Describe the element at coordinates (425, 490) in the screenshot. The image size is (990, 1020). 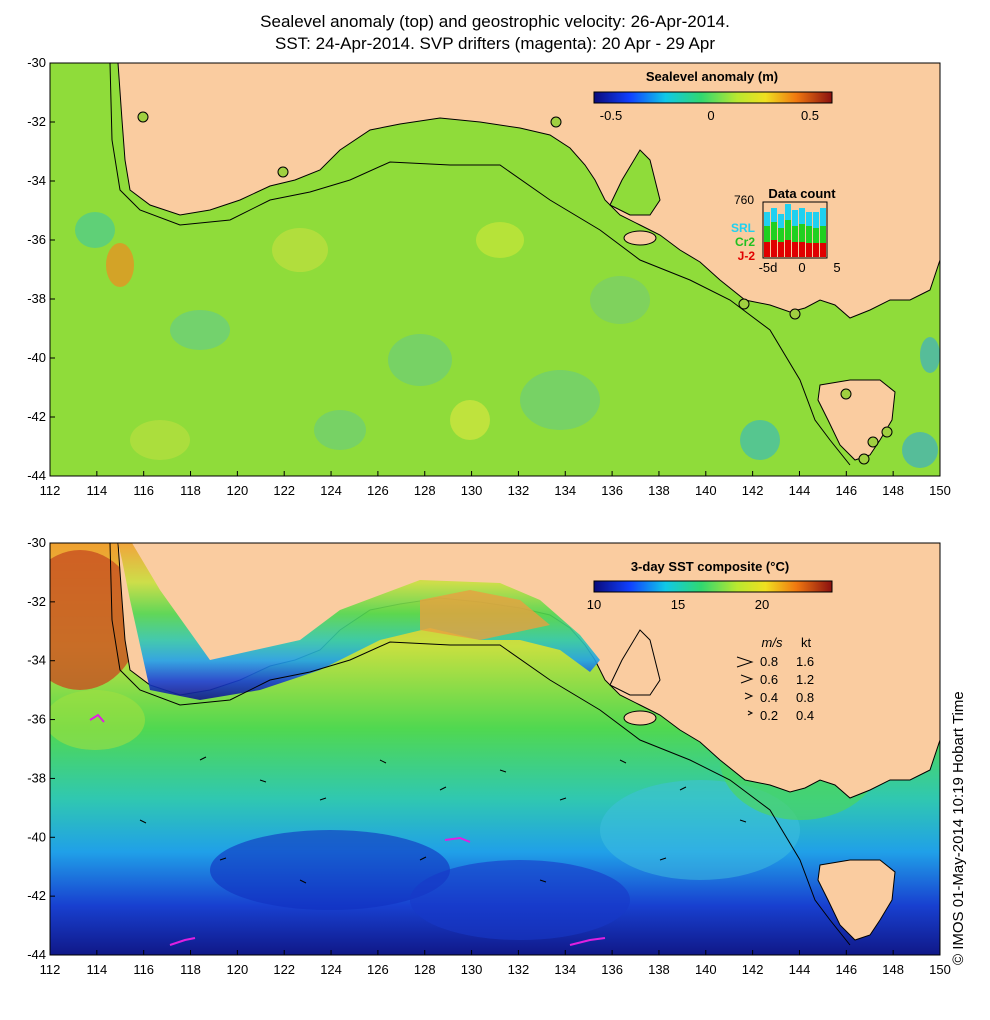
I see `sla-x-tick-label: 128` at that location.